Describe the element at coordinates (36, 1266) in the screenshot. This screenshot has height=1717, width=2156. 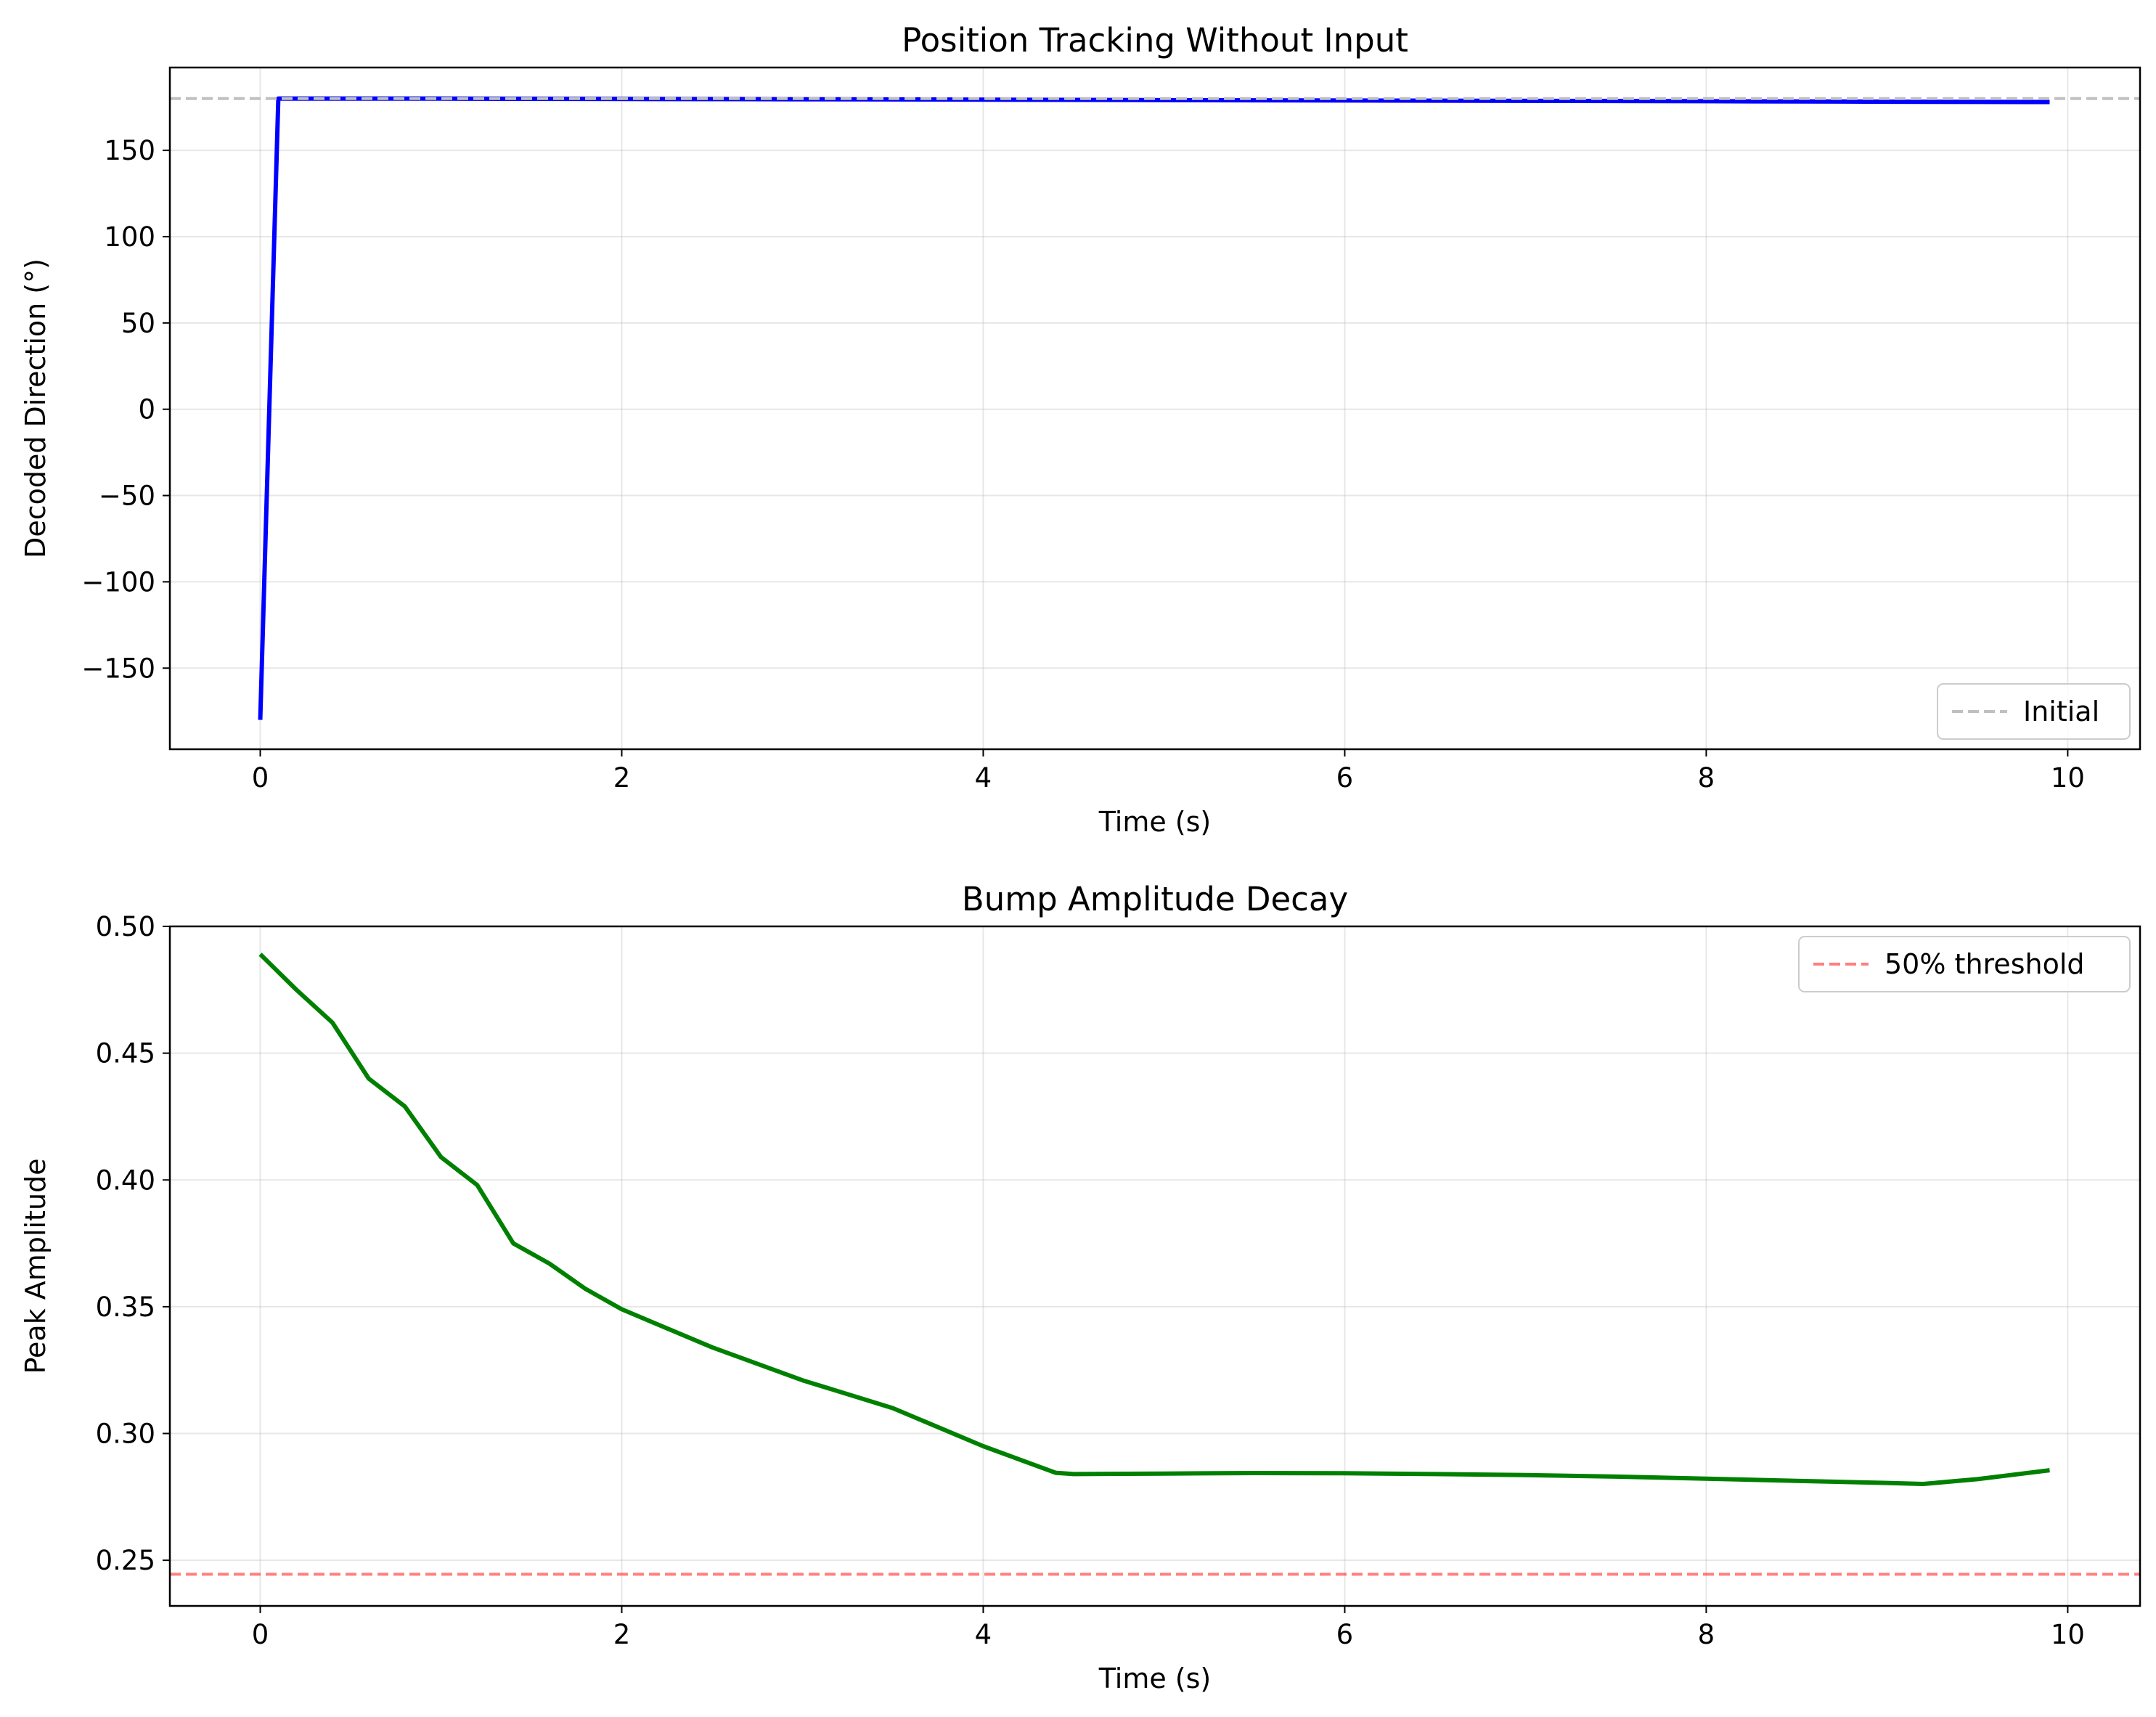
I see `y-axis-label: Peak Amplitude` at that location.